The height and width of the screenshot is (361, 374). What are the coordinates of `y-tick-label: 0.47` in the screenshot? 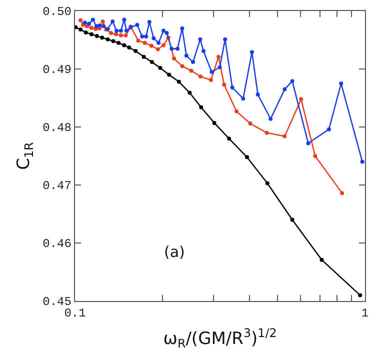 It's located at (57, 186).